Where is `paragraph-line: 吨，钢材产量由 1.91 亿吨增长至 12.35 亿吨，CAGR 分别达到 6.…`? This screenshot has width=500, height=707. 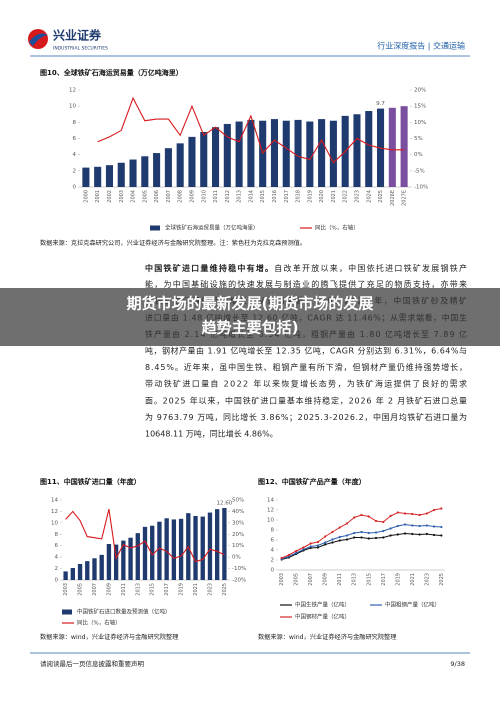
paragraph-line: 吨，钢材产量由 1.91 亿吨增长至 12.35 亿吨，CAGR 分别达到 6.… is located at coordinates (306, 351).